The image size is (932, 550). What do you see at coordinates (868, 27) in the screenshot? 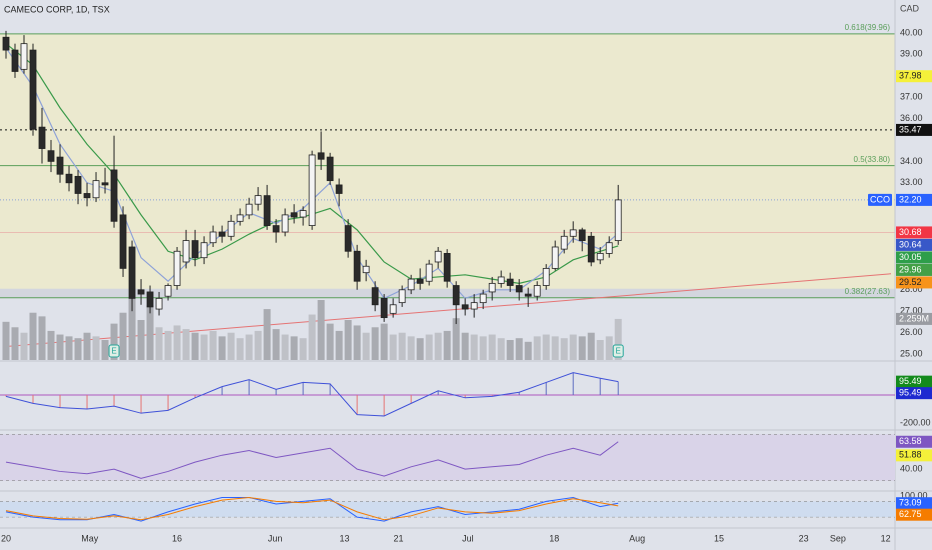
I see `fib-label: 0.618(39.96)` at bounding box center [868, 27].